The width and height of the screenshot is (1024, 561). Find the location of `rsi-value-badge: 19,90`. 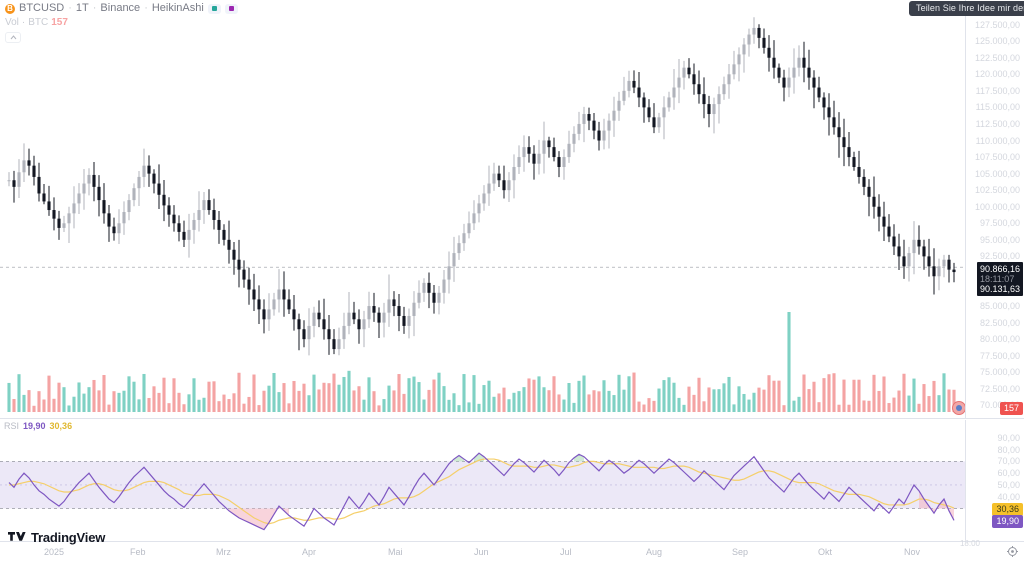

rsi-value-badge: 19,90 is located at coordinates (1007, 522).